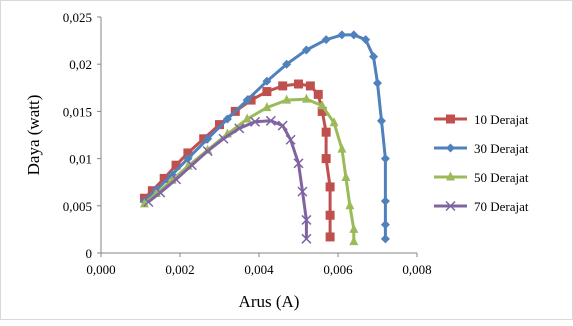 The width and height of the screenshot is (573, 326). I want to click on legend-item-70-derajat: 70 Derajat, so click(481, 206).